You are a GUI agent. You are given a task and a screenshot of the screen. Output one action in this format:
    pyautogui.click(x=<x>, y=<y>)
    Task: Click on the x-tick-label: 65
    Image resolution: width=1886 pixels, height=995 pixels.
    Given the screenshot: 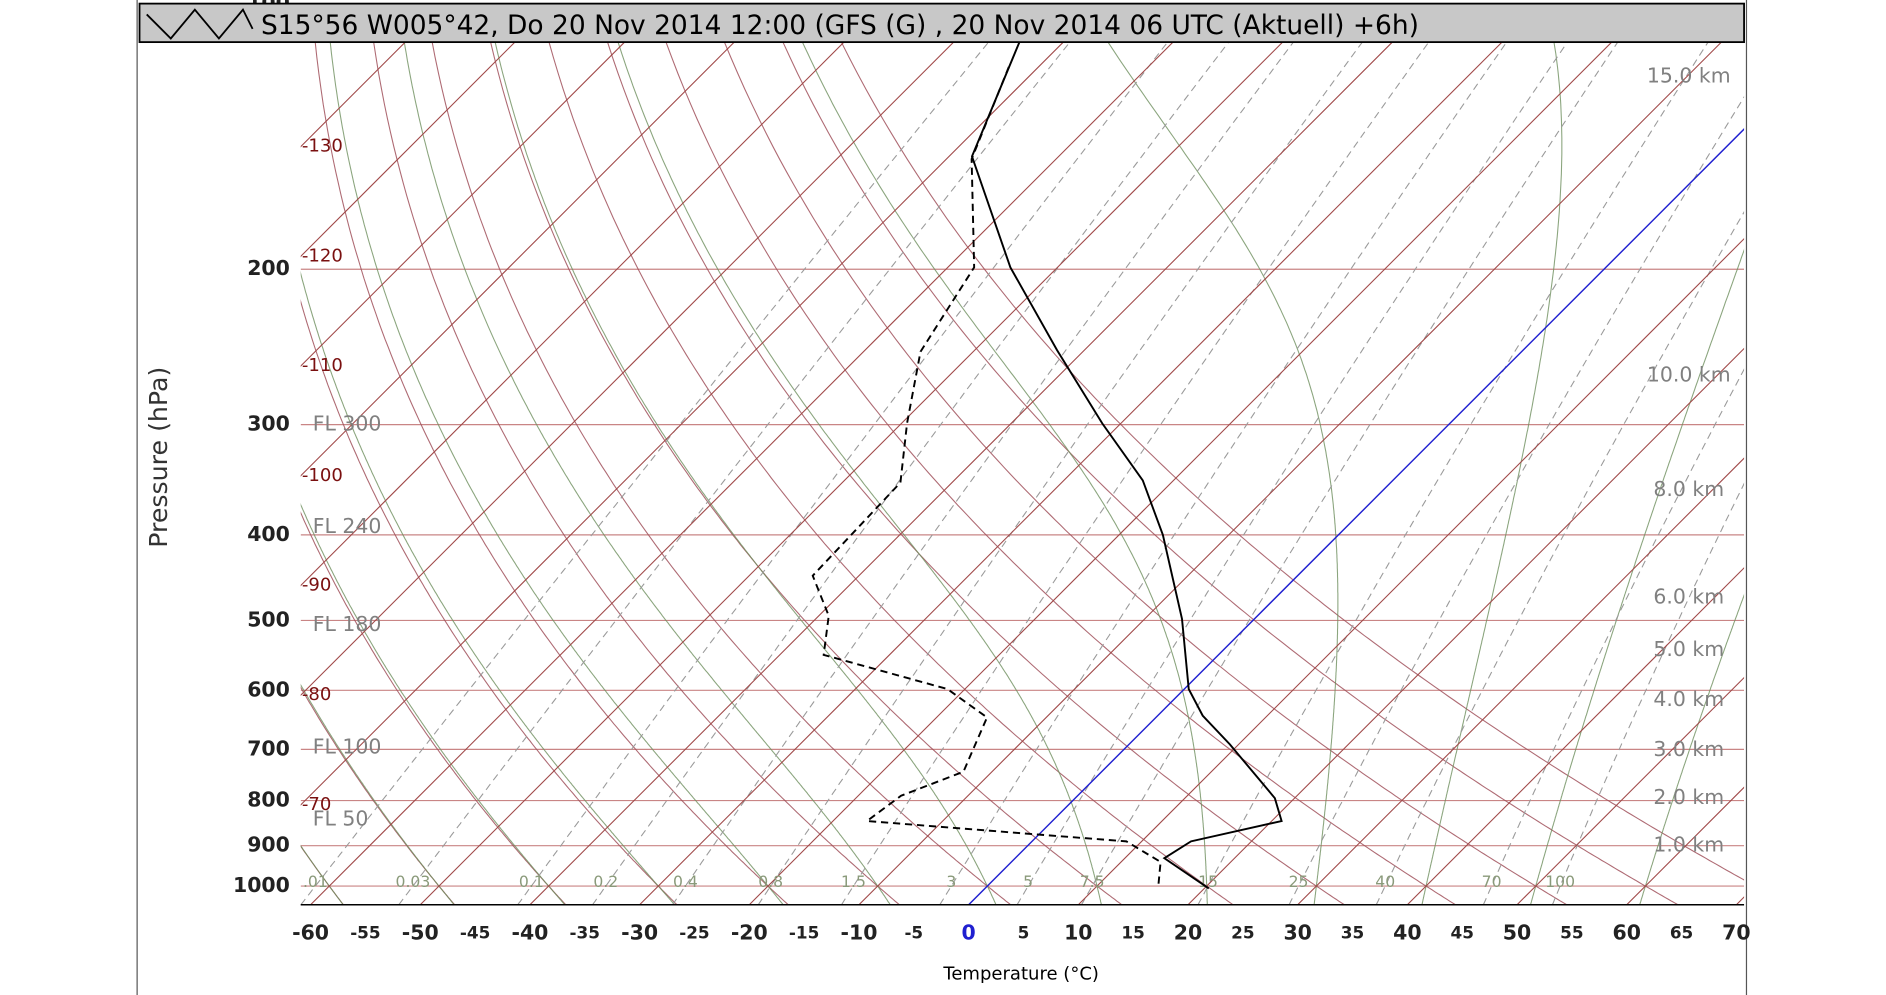 What is the action you would take?
    pyautogui.click(x=1681, y=933)
    